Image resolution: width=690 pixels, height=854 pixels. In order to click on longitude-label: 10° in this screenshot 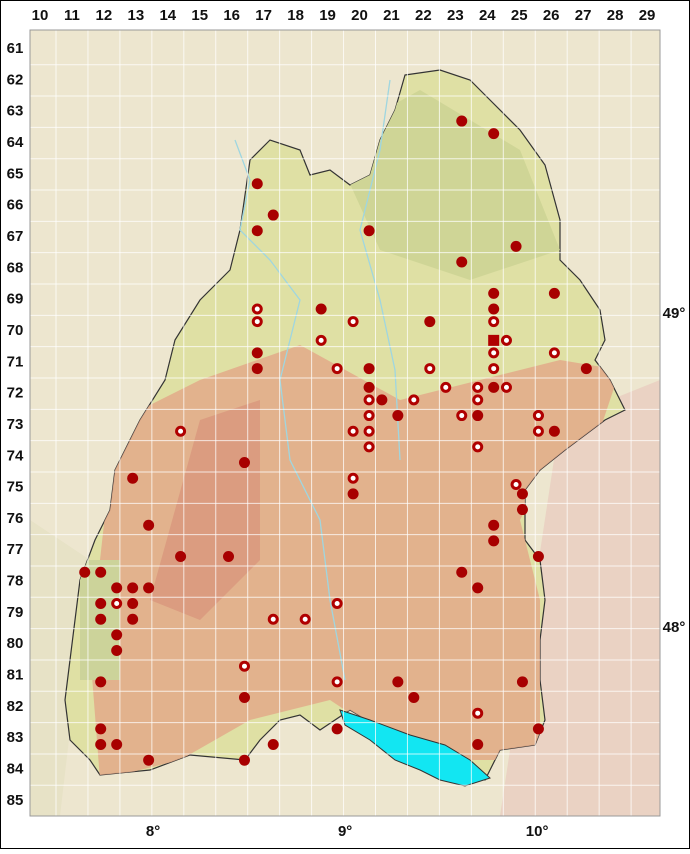, I will do `click(537, 831)`.